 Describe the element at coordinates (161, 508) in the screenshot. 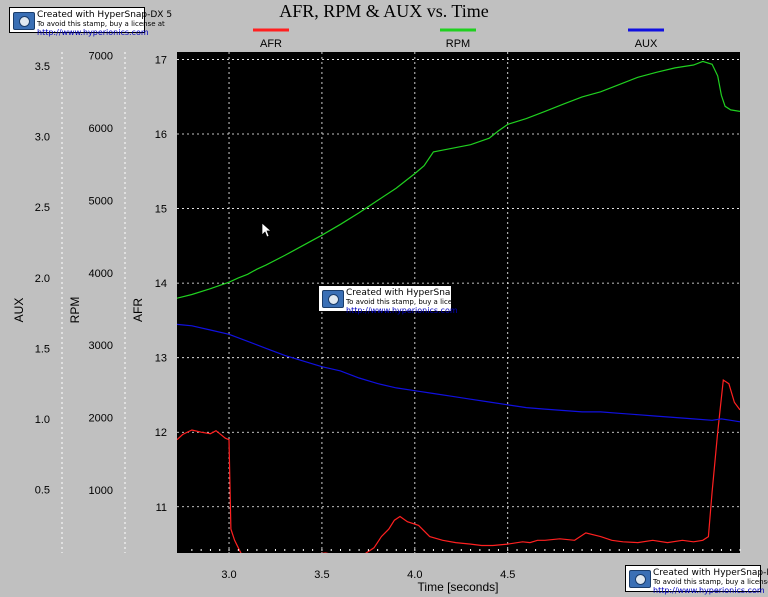

I see `y-tick-label-afr: 11` at that location.